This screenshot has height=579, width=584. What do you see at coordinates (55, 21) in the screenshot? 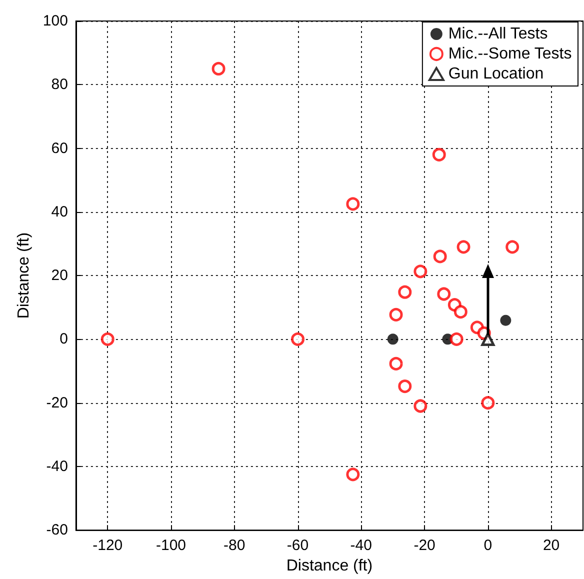
I see `y-tick-label: 100` at bounding box center [55, 21].